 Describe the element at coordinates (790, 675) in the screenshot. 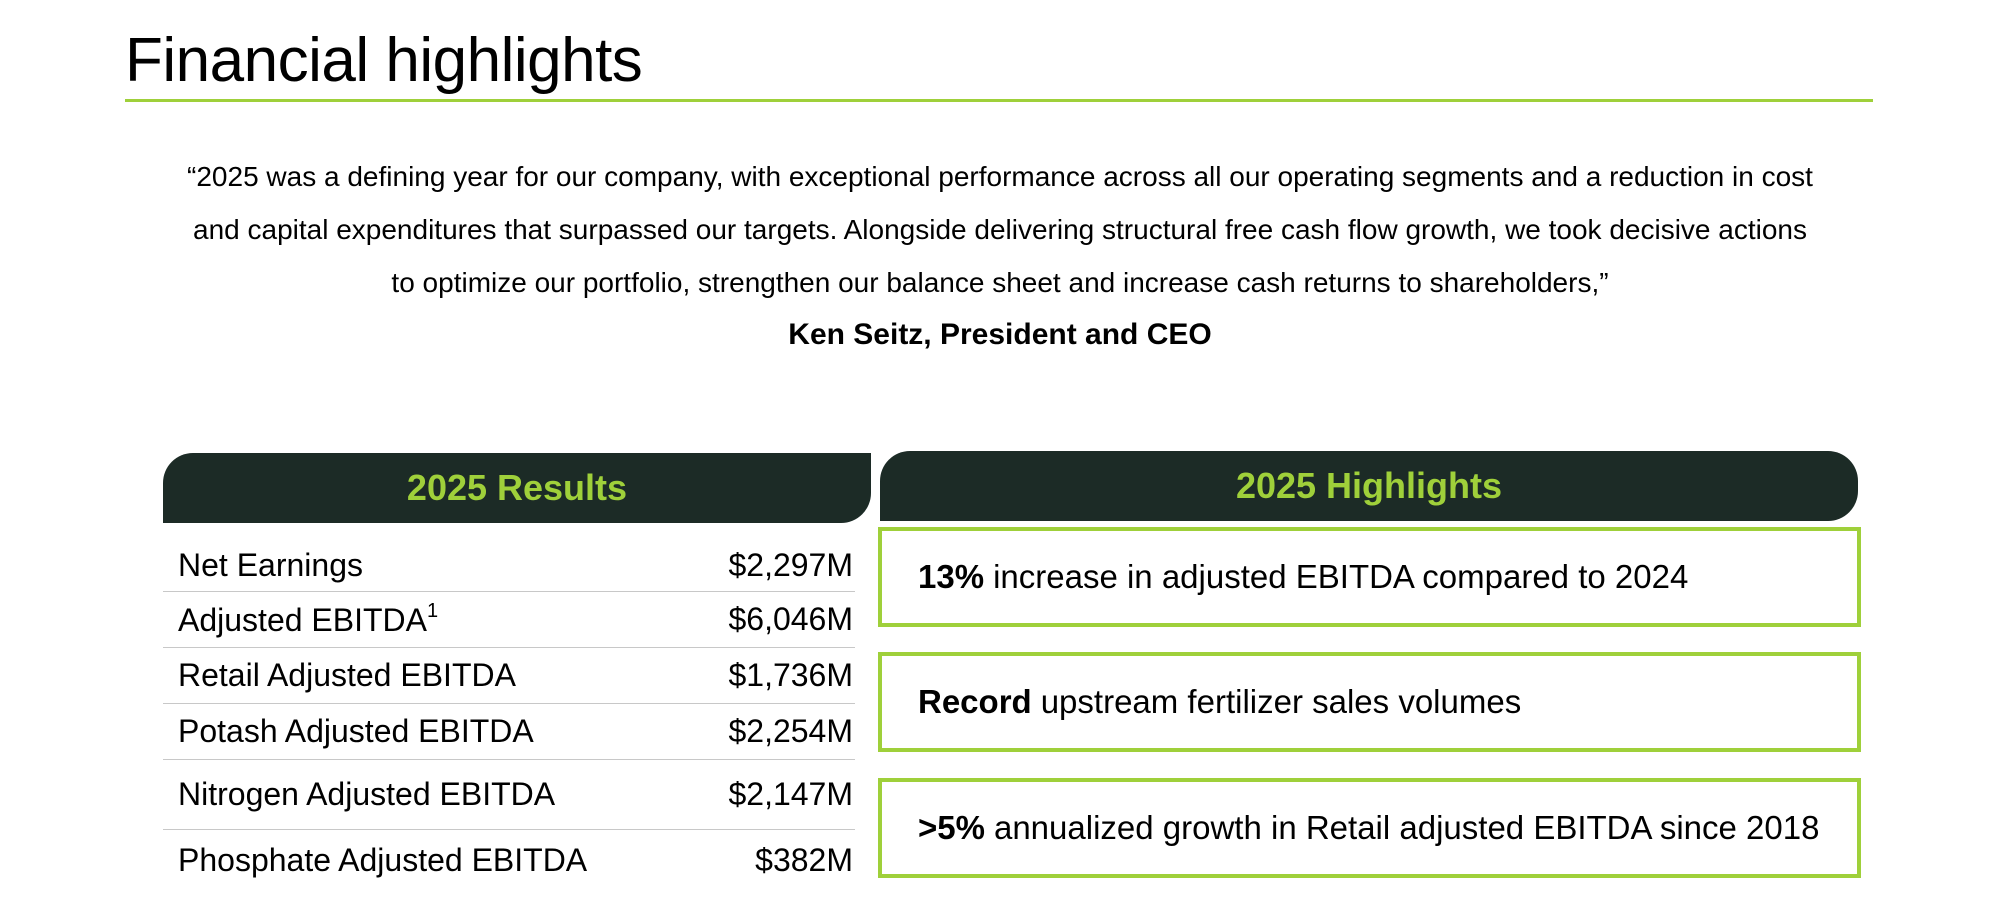

I see `result-value: $1,736M` at that location.